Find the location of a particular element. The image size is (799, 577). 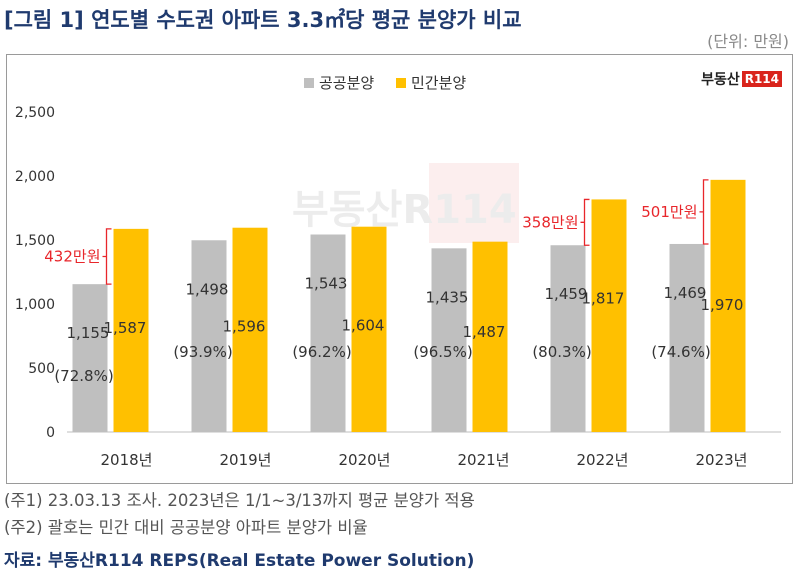

ratio-label: (96.2%) is located at coordinates (321, 352).